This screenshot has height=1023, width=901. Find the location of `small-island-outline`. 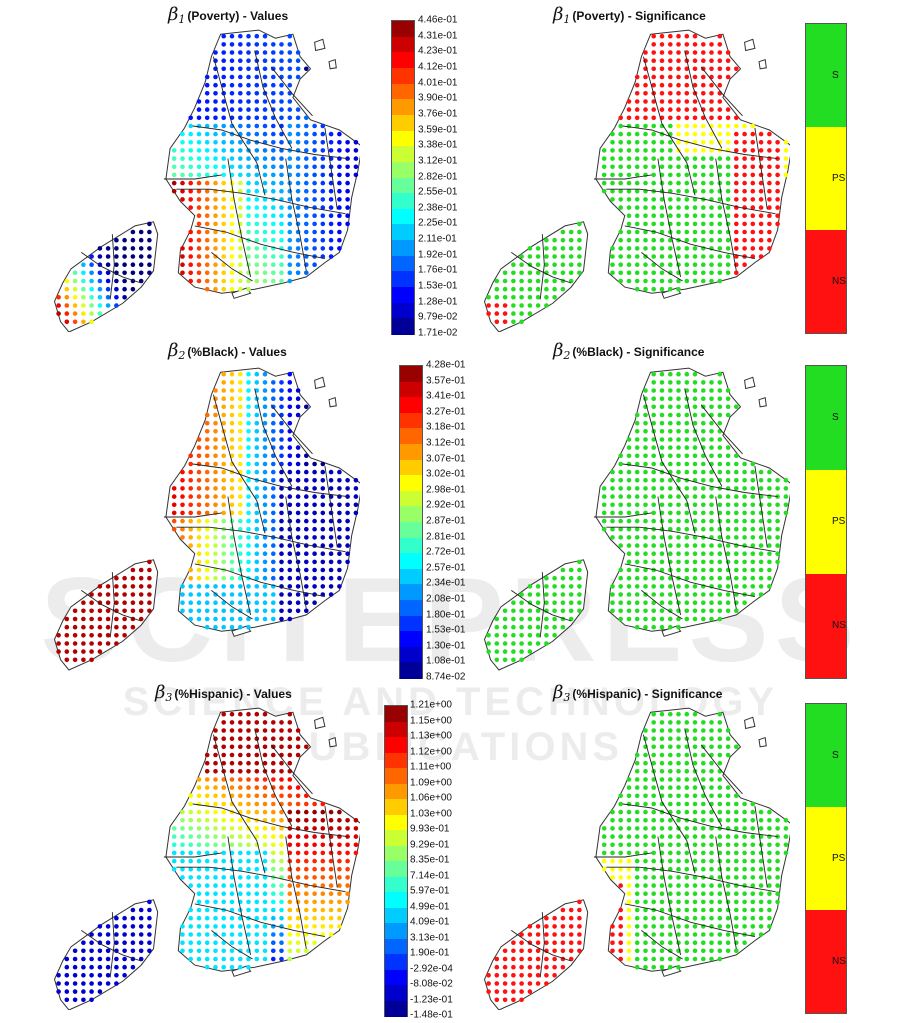

small-island-outline is located at coordinates (332, 64).